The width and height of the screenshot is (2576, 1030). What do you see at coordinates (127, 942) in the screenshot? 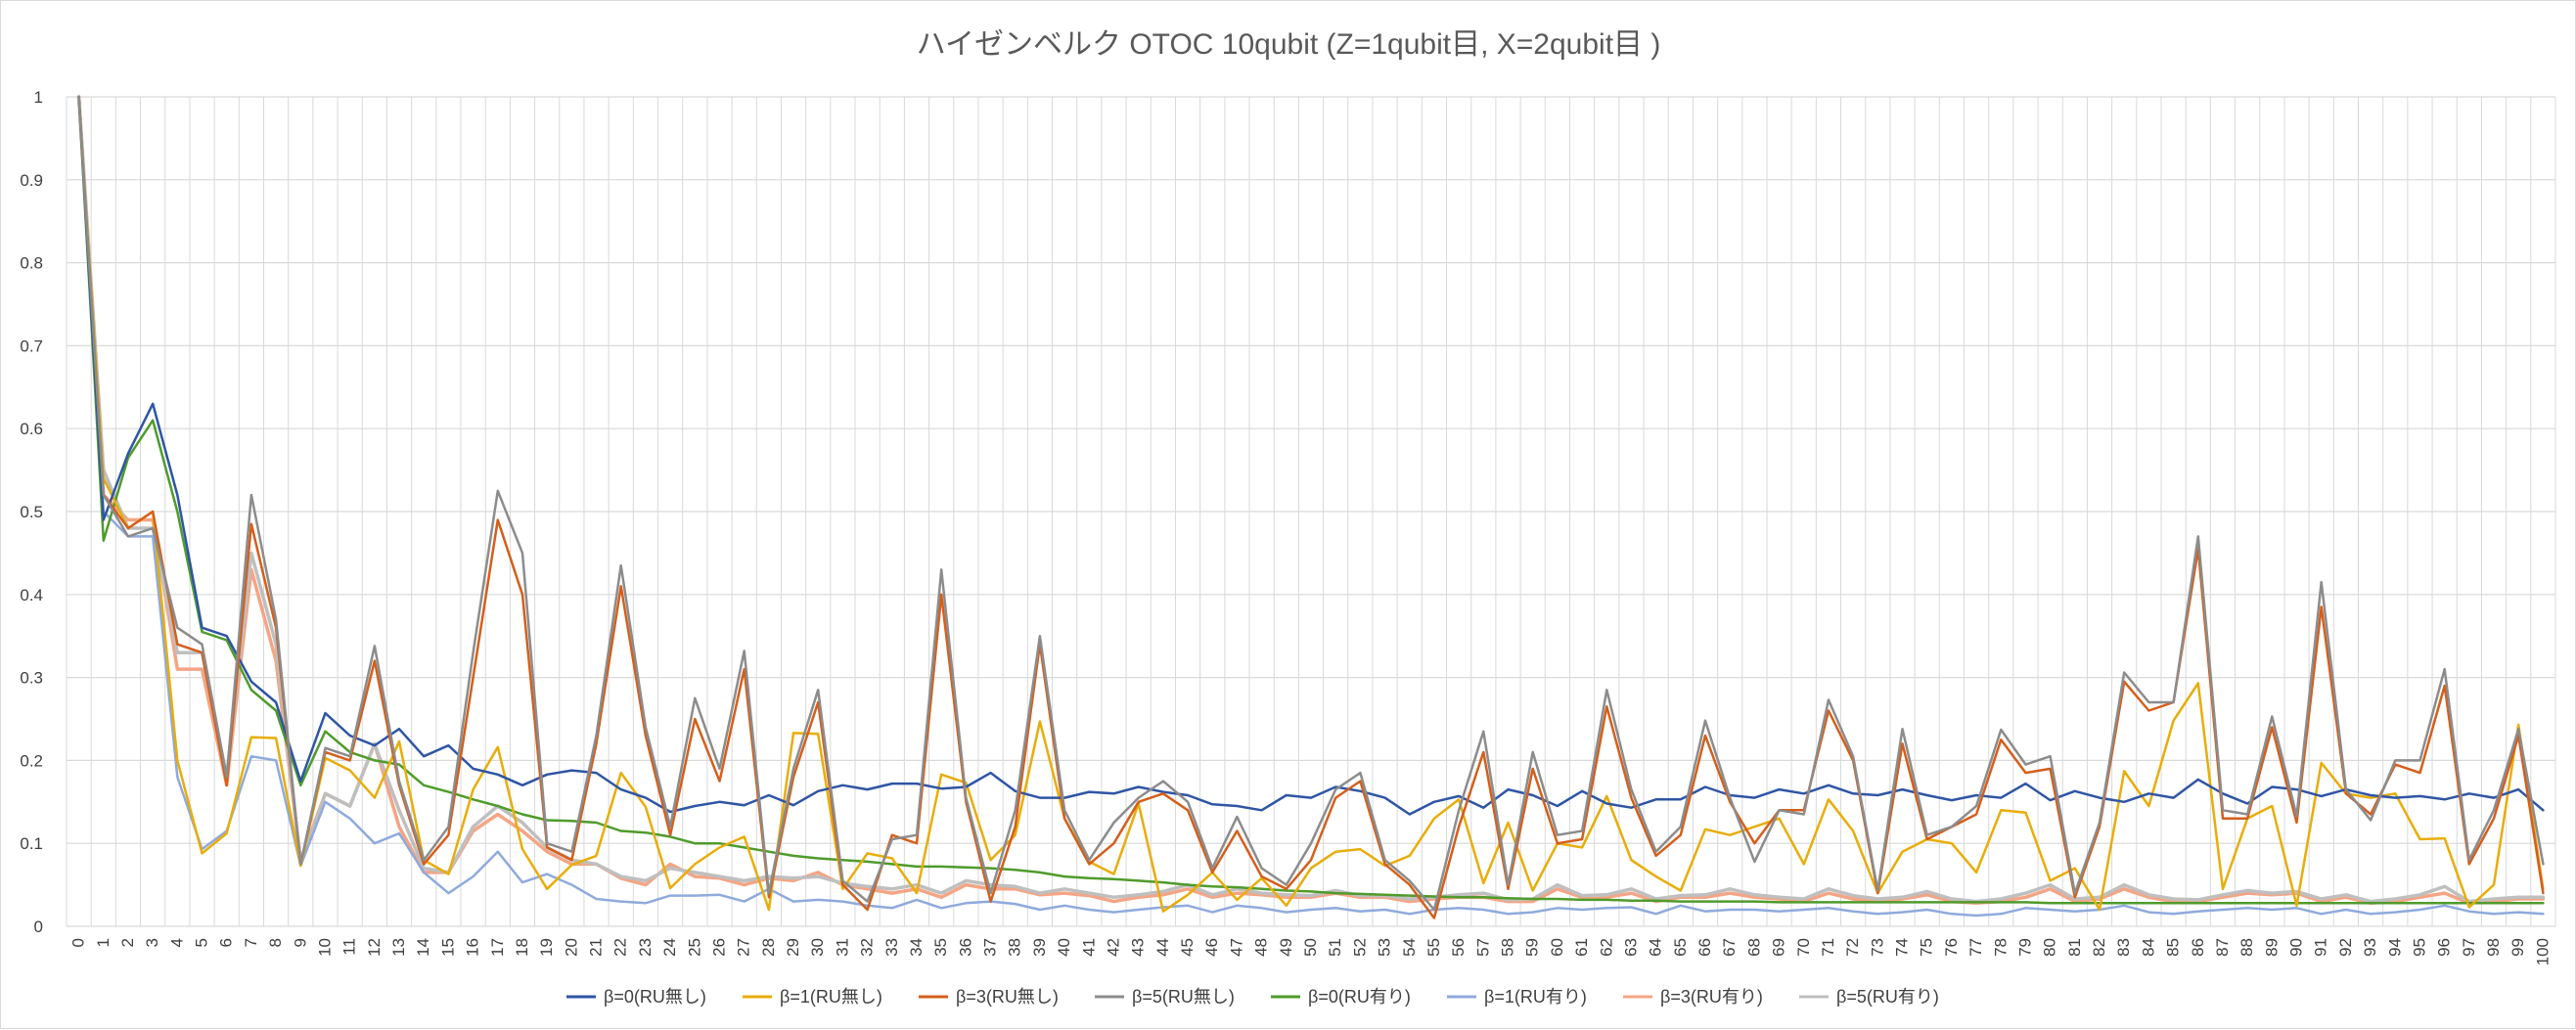
I see `x-tick-label: 2` at bounding box center [127, 942].